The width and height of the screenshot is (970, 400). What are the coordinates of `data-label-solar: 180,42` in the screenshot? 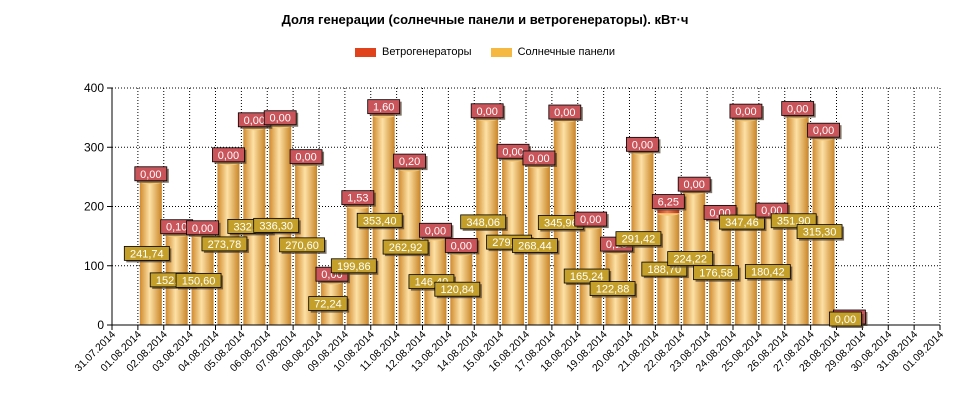 It's located at (768, 273).